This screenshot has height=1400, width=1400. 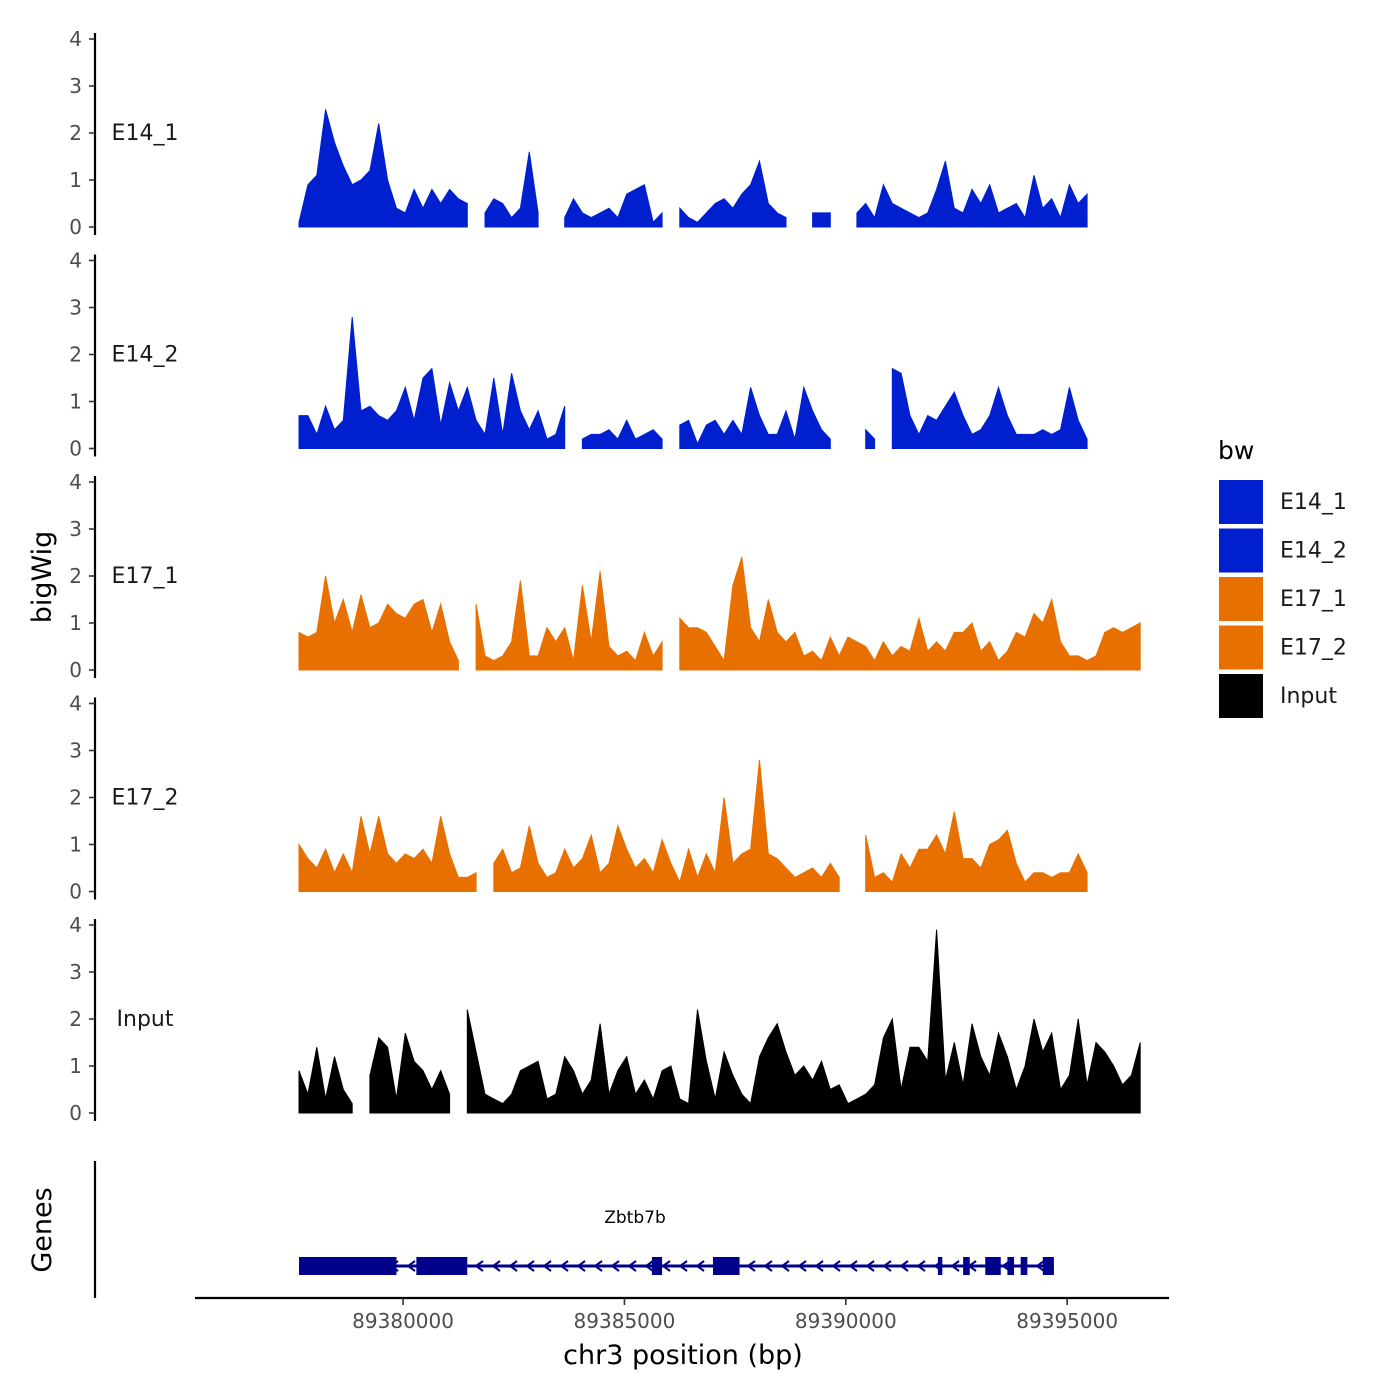 What do you see at coordinates (145, 1019) in the screenshot?
I see `track-label-input: Input` at bounding box center [145, 1019].